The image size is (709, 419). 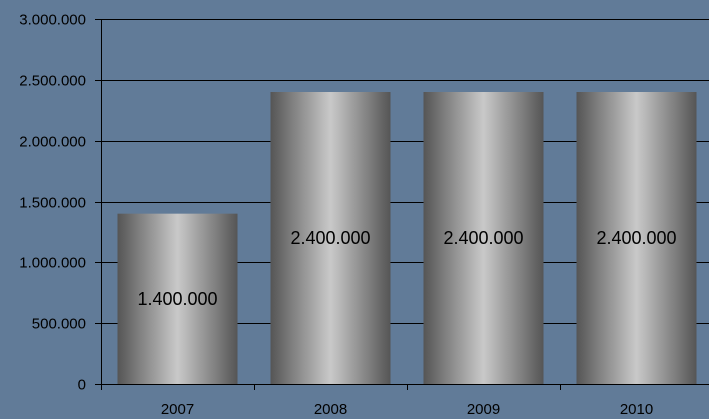 I want to click on data-label-2010: 2.400.000, so click(x=636, y=238).